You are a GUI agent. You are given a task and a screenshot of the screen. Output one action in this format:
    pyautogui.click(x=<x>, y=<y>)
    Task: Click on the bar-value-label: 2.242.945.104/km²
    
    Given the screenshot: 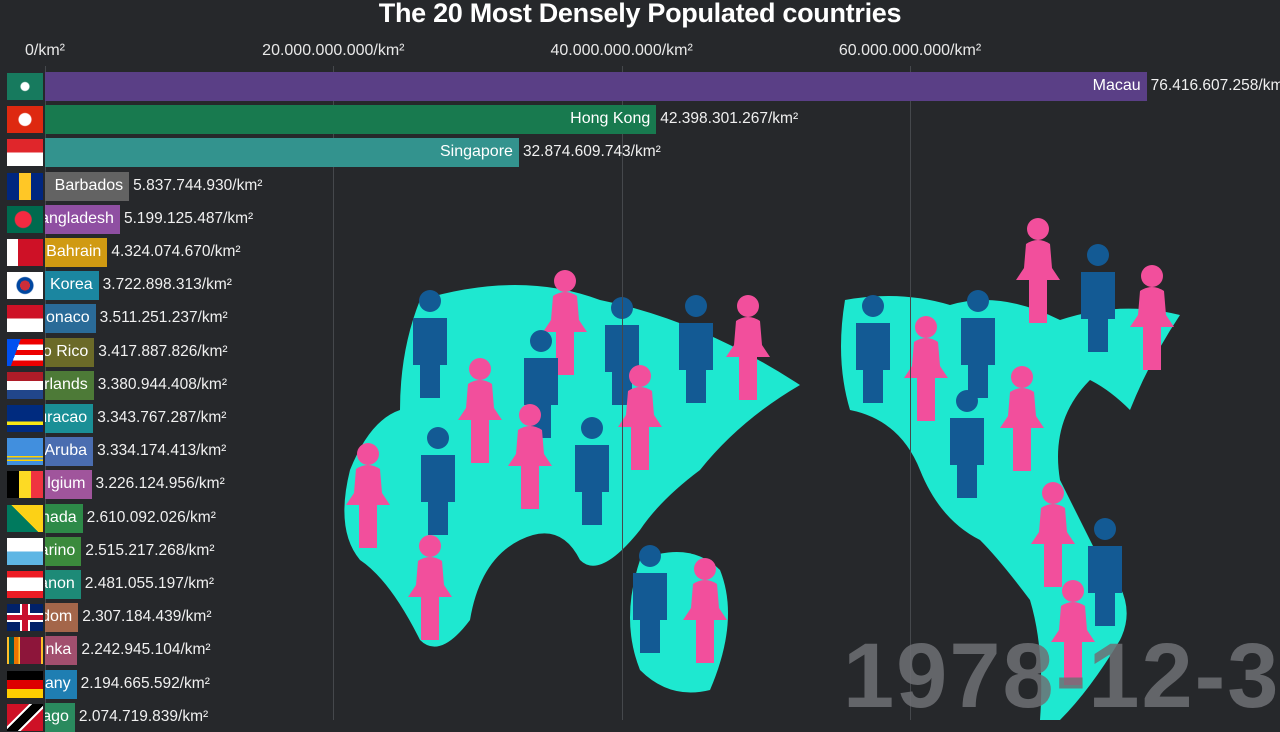 What is the action you would take?
    pyautogui.click(x=146, y=650)
    